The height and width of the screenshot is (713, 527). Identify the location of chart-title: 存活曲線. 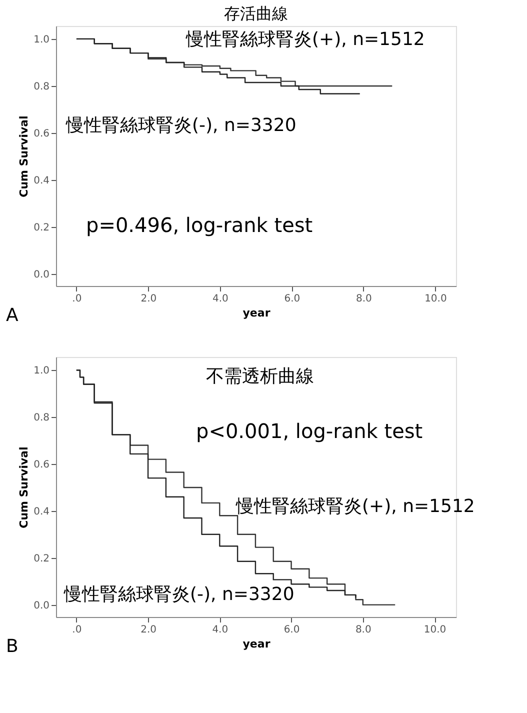
(256, 13).